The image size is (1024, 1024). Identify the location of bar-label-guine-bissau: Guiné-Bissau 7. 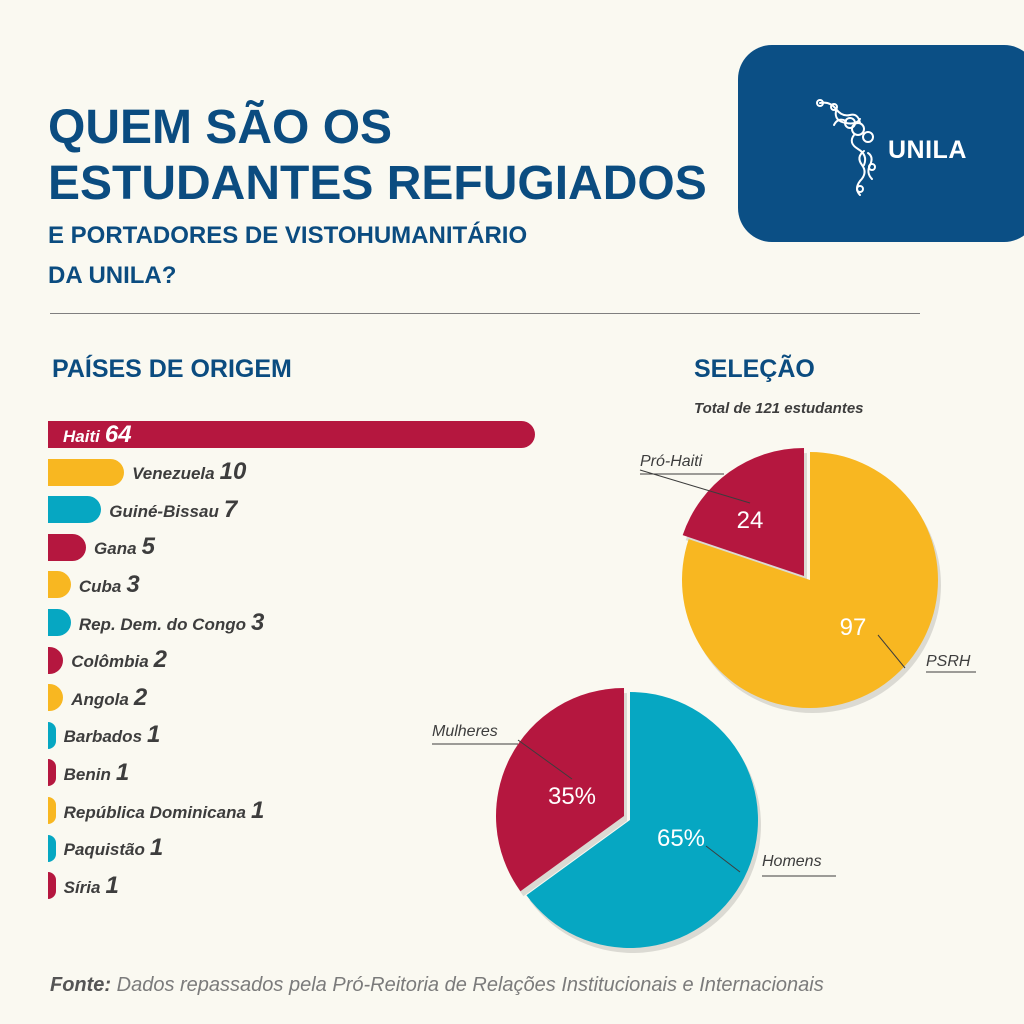
(173, 511).